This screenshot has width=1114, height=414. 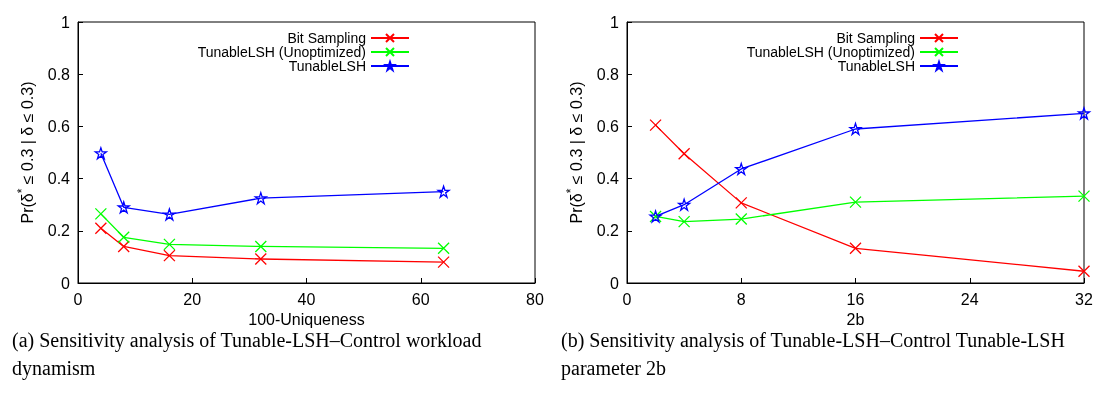 What do you see at coordinates (855, 299) in the screenshot?
I see `x-tick-label: 16` at bounding box center [855, 299].